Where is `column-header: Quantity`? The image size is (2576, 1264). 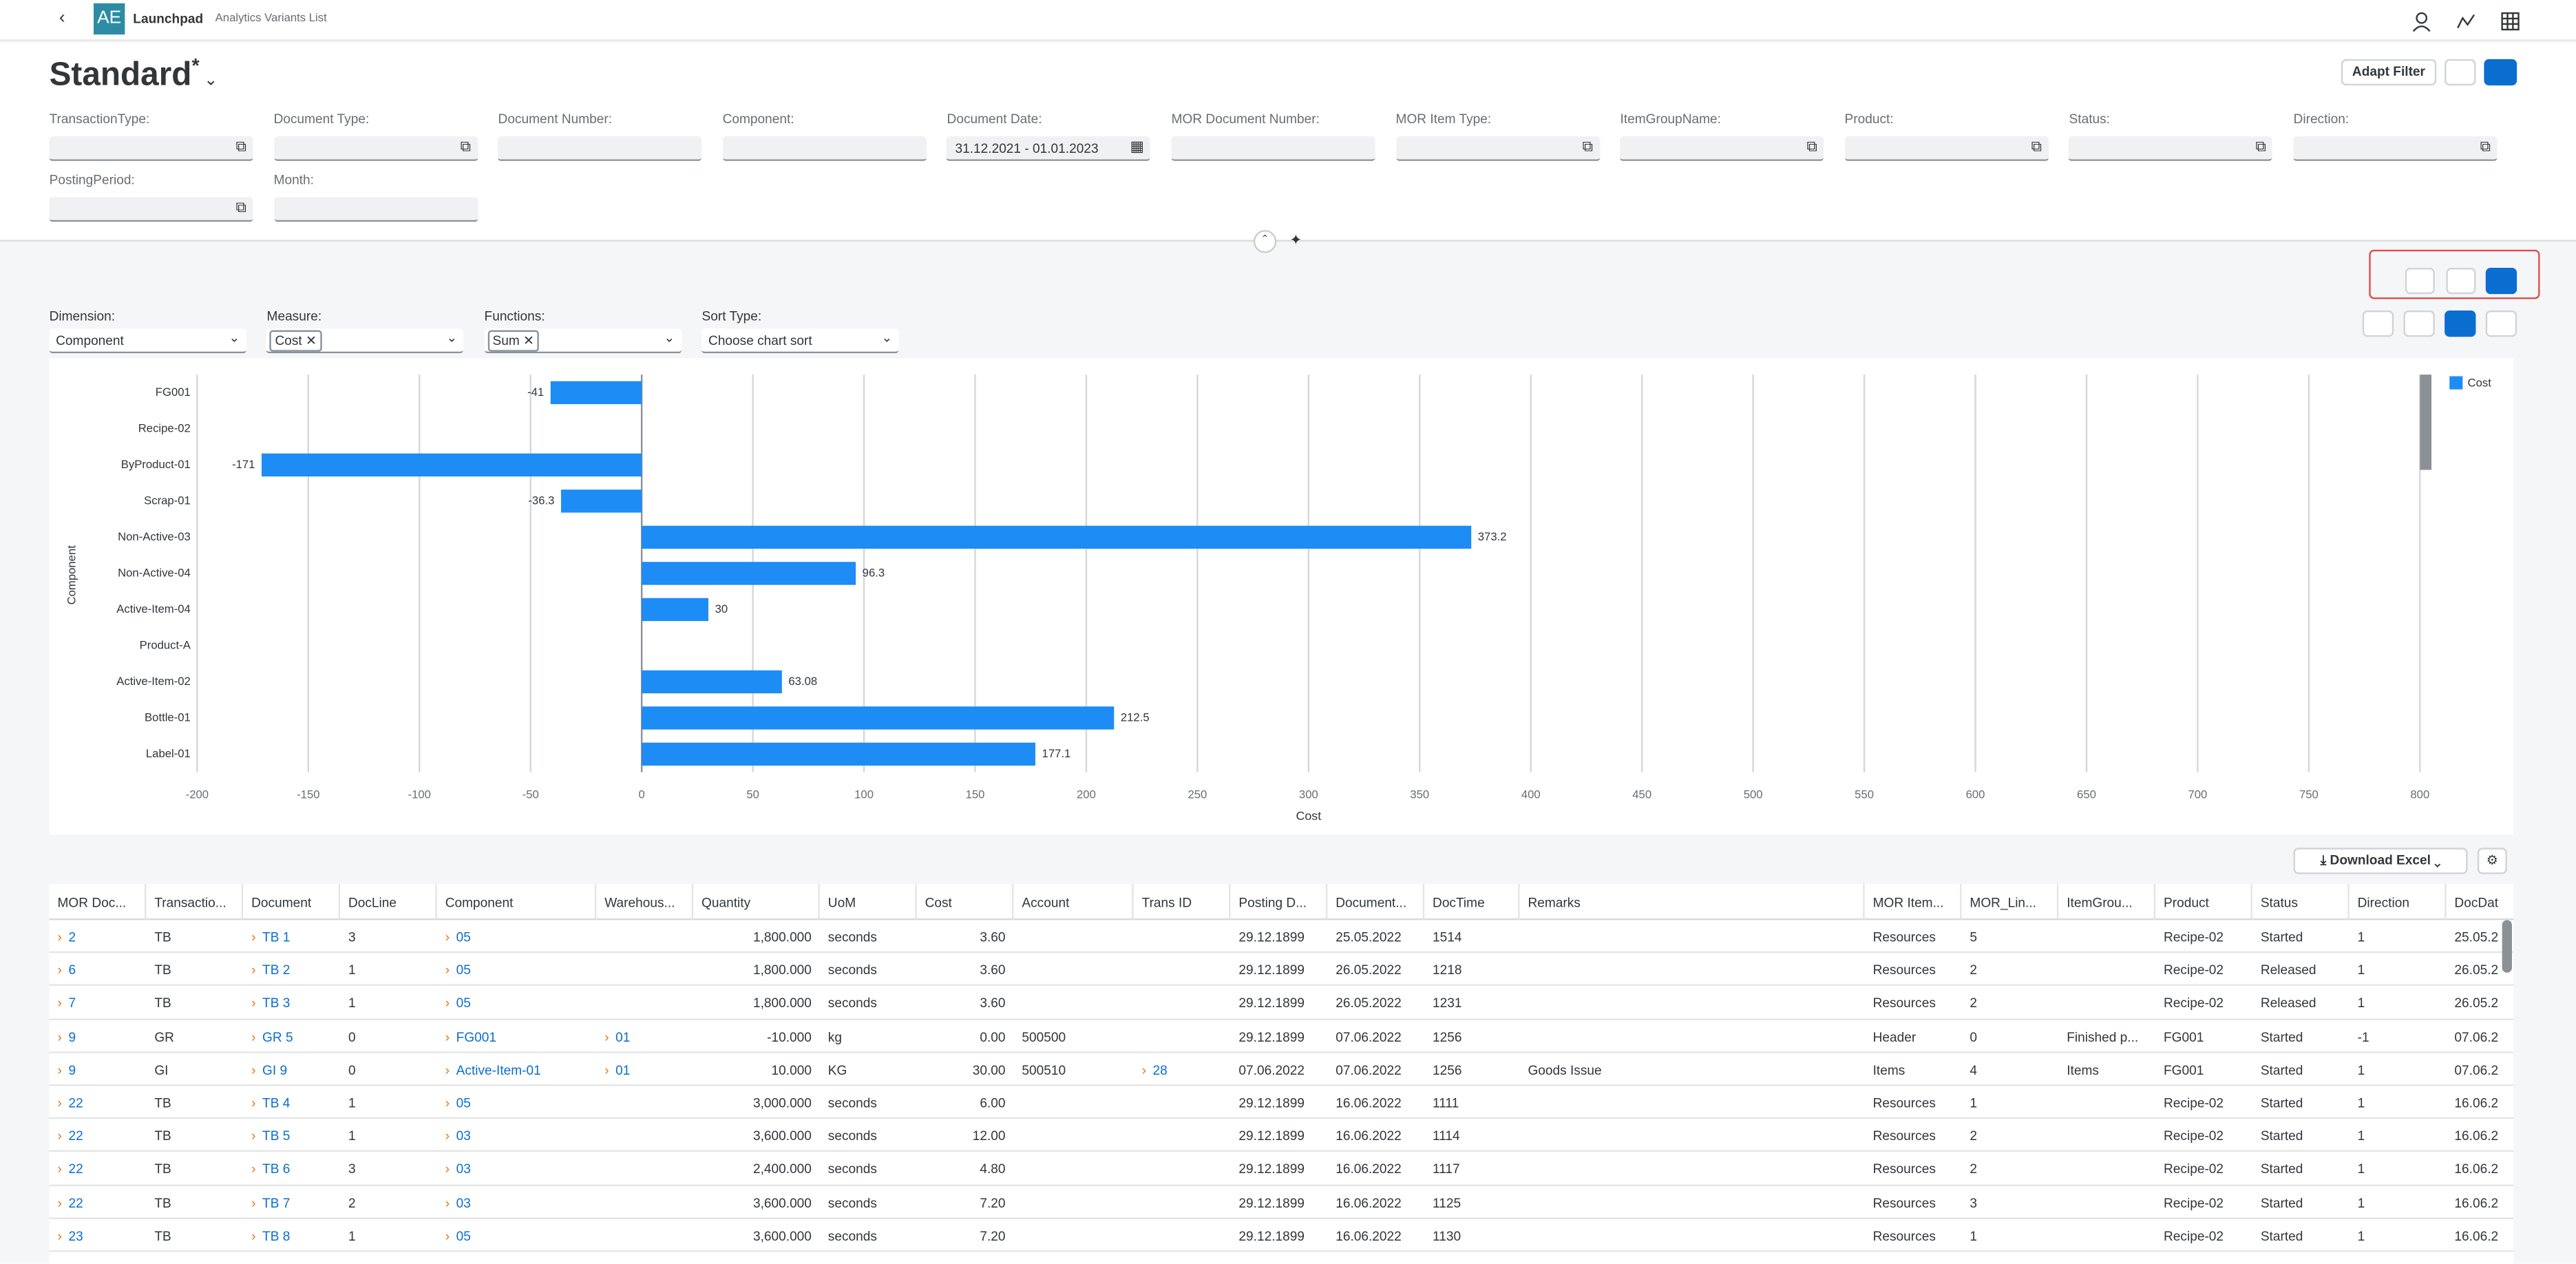
column-header: Quantity is located at coordinates (756, 902).